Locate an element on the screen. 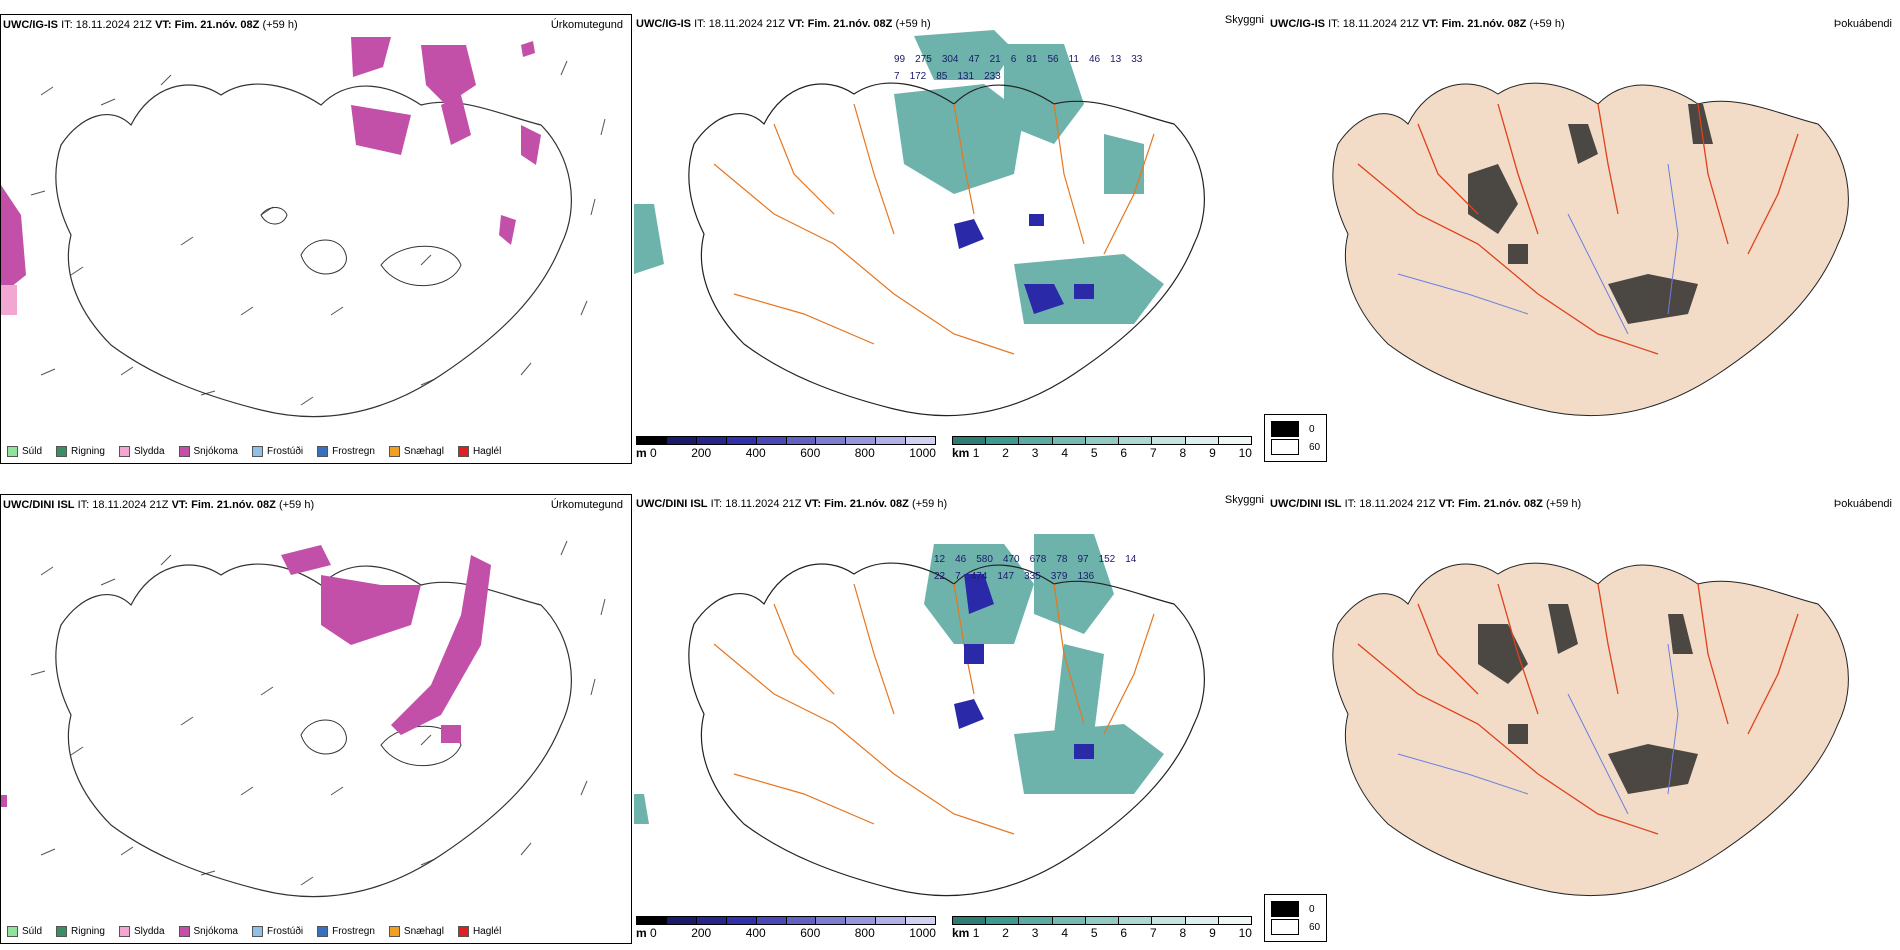  visibility-colorbar: km 1 2 3 4 5 6 7 8 9 10 is located at coordinates (1102, 928).